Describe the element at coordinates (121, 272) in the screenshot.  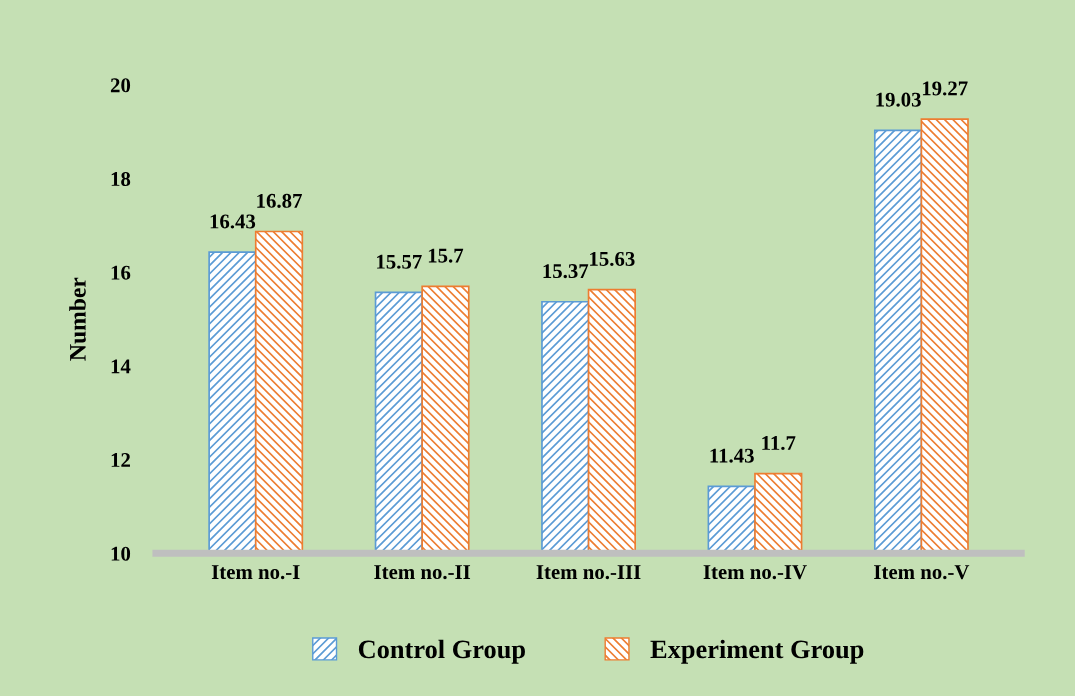
I see `y-tick-label: 16` at that location.